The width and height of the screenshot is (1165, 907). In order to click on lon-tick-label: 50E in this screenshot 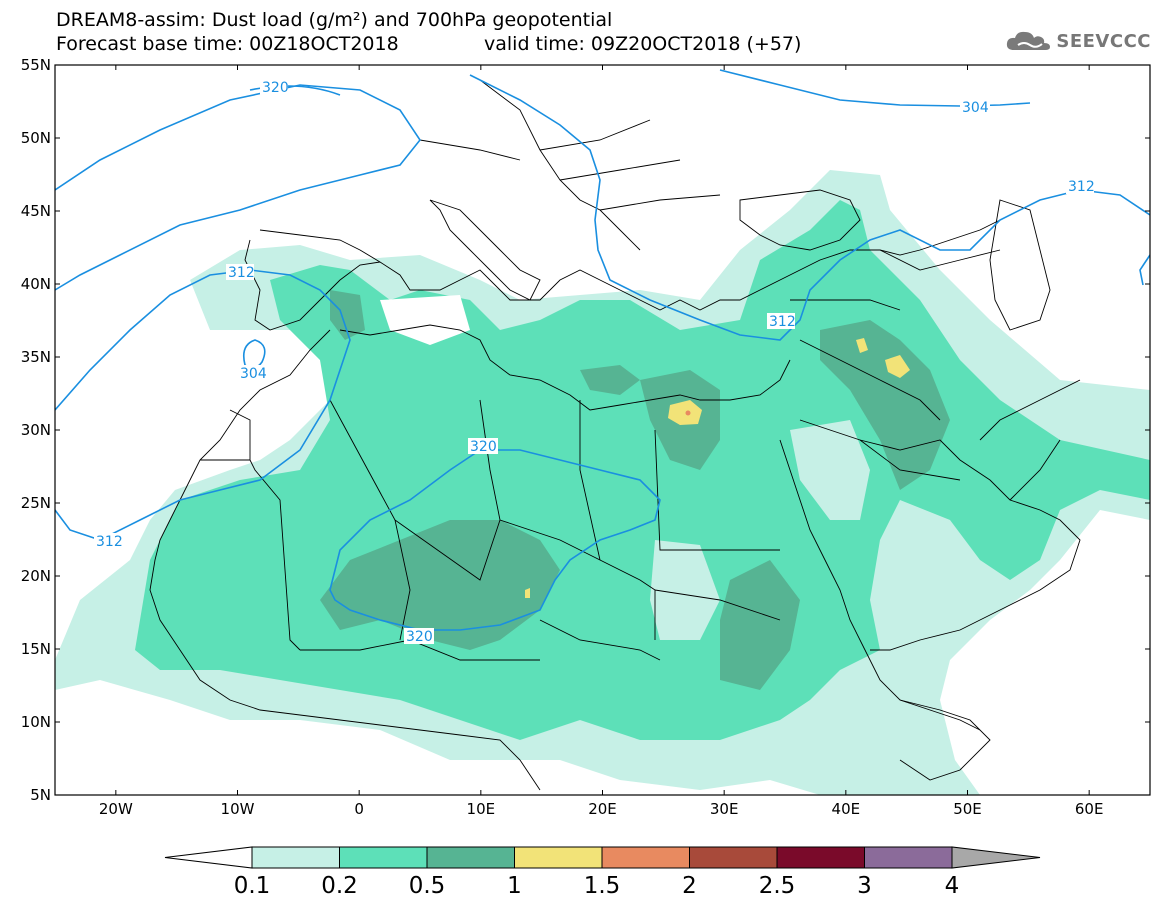, I will do `click(967, 809)`.